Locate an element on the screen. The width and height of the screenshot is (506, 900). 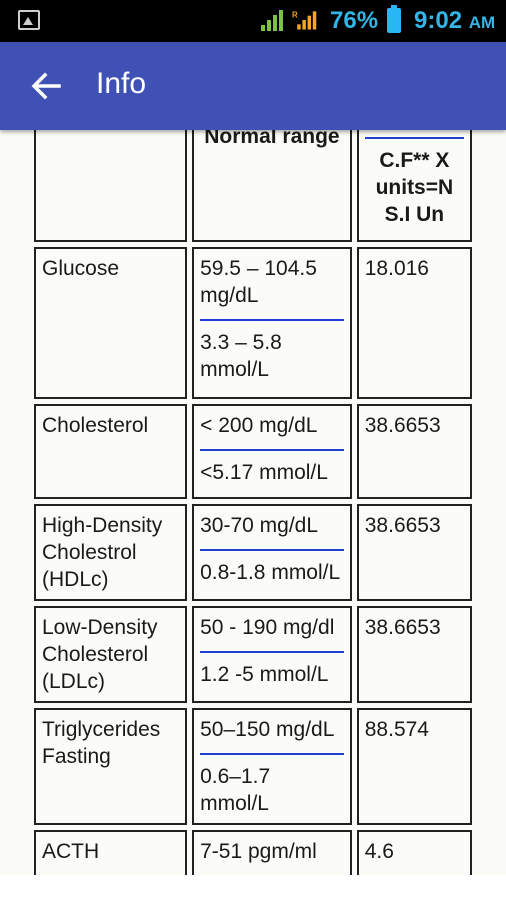
test-name: High-Density Cholestrol (HDLc) is located at coordinates (111, 552).